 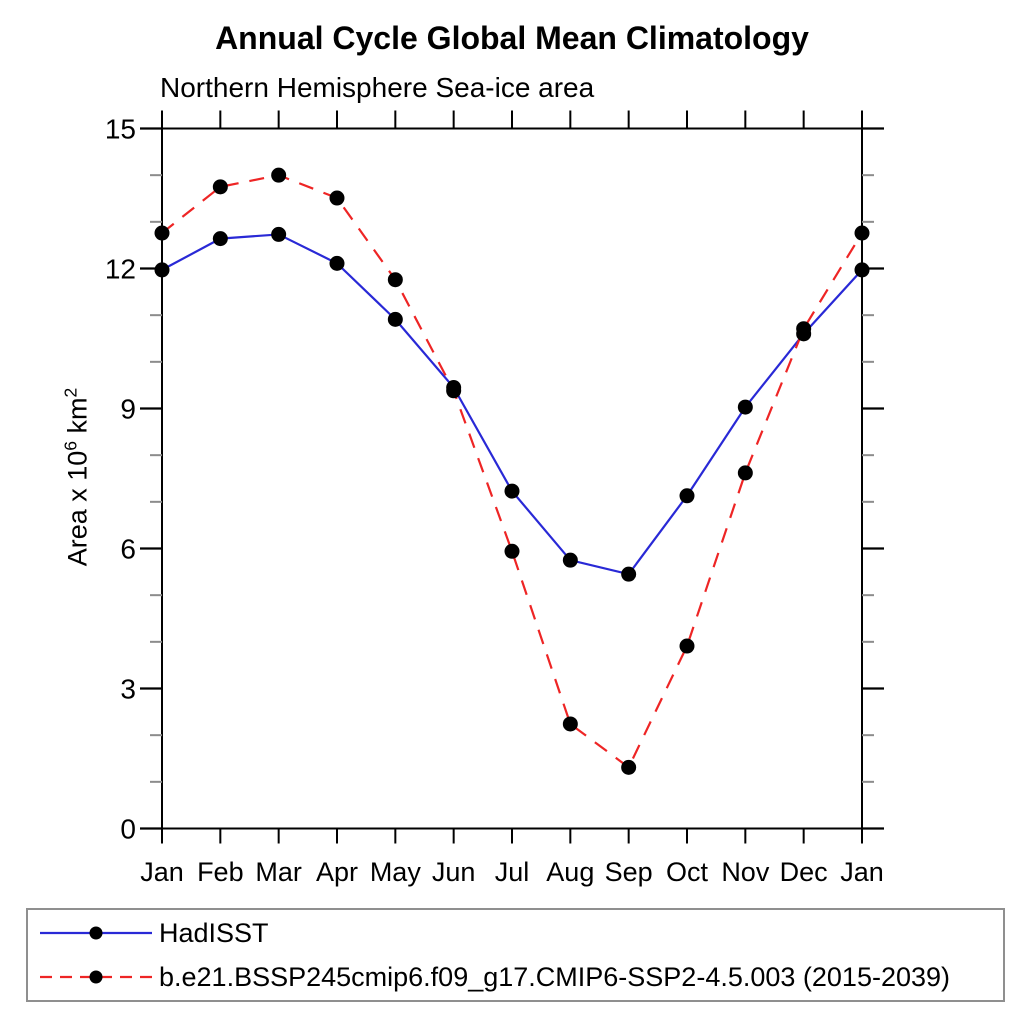 I want to click on y-tick-label: 0, so click(x=128, y=829).